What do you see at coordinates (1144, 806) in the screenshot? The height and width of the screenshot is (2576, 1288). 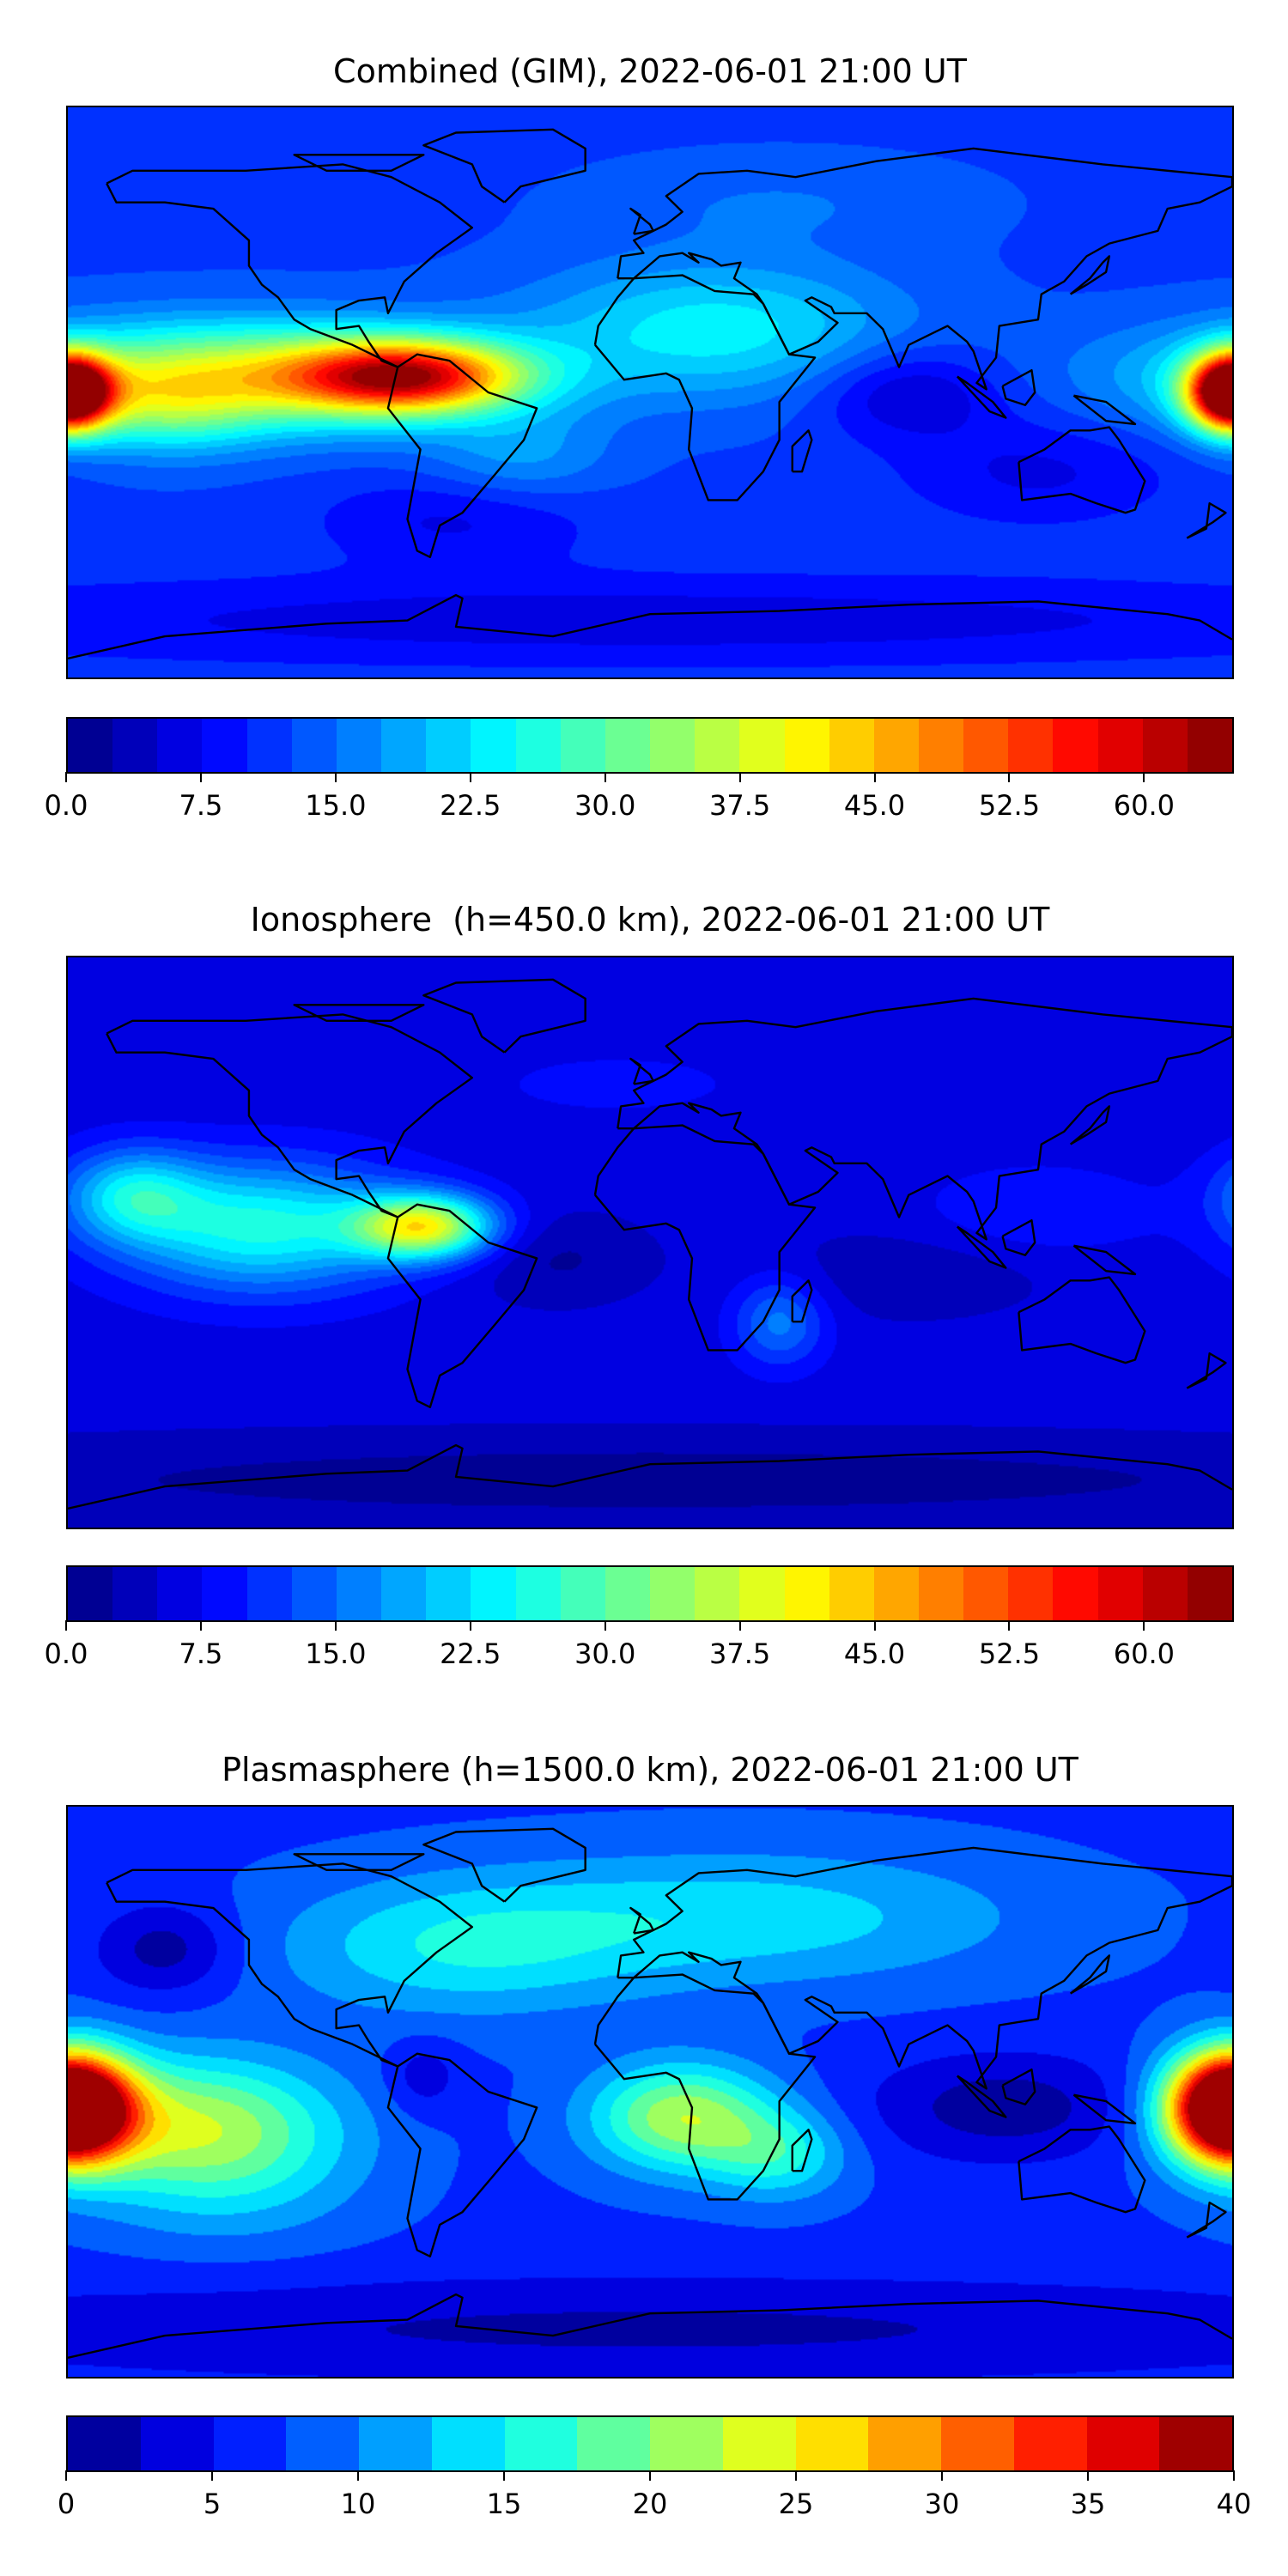 I see `colorbar-tick-label: 60.0` at bounding box center [1144, 806].